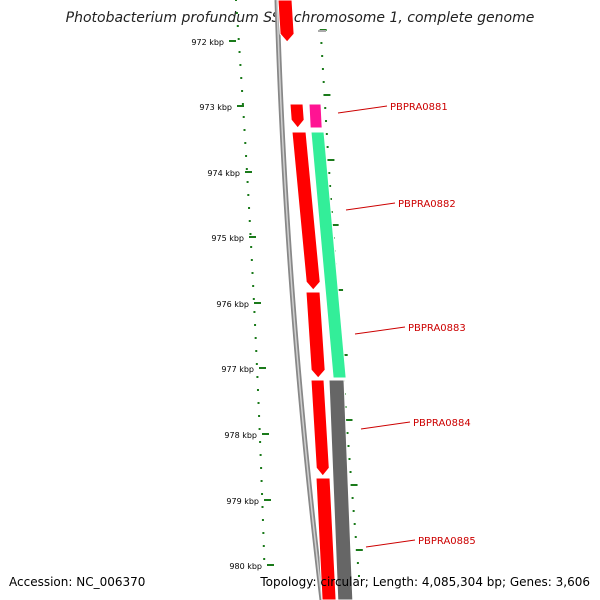  Describe the element at coordinates (207, 42) in the screenshot. I see `scale-tick-label: 972 kbp` at that location.